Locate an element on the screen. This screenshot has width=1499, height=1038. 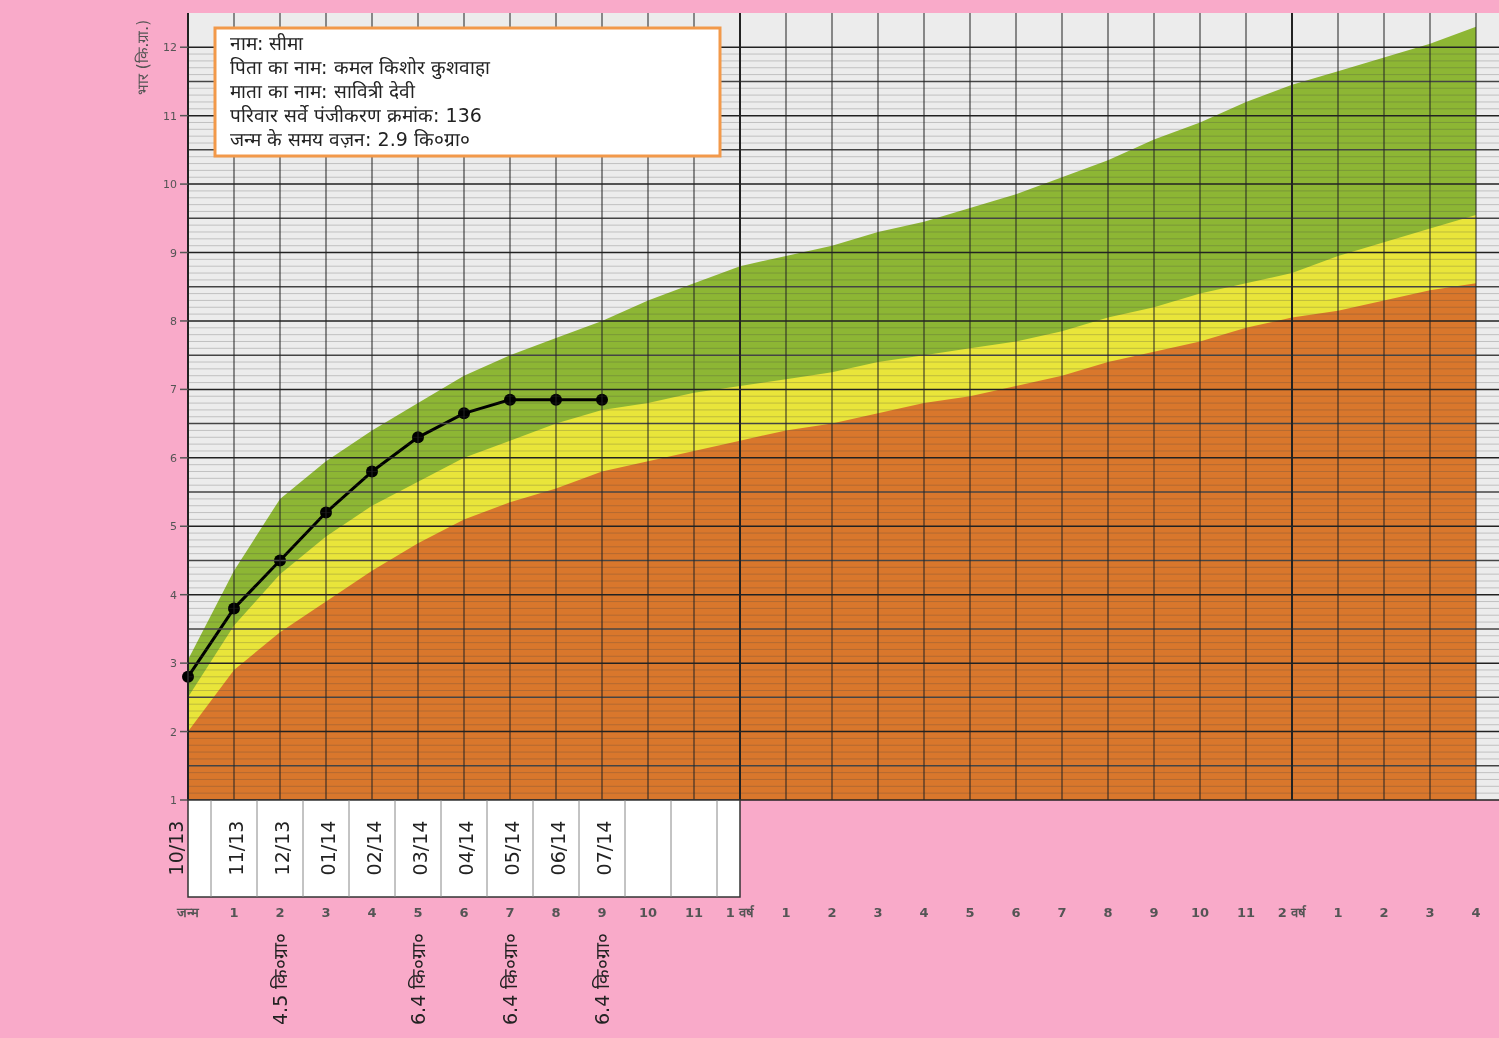
y-tick-label: 1 is located at coordinates (173, 800).